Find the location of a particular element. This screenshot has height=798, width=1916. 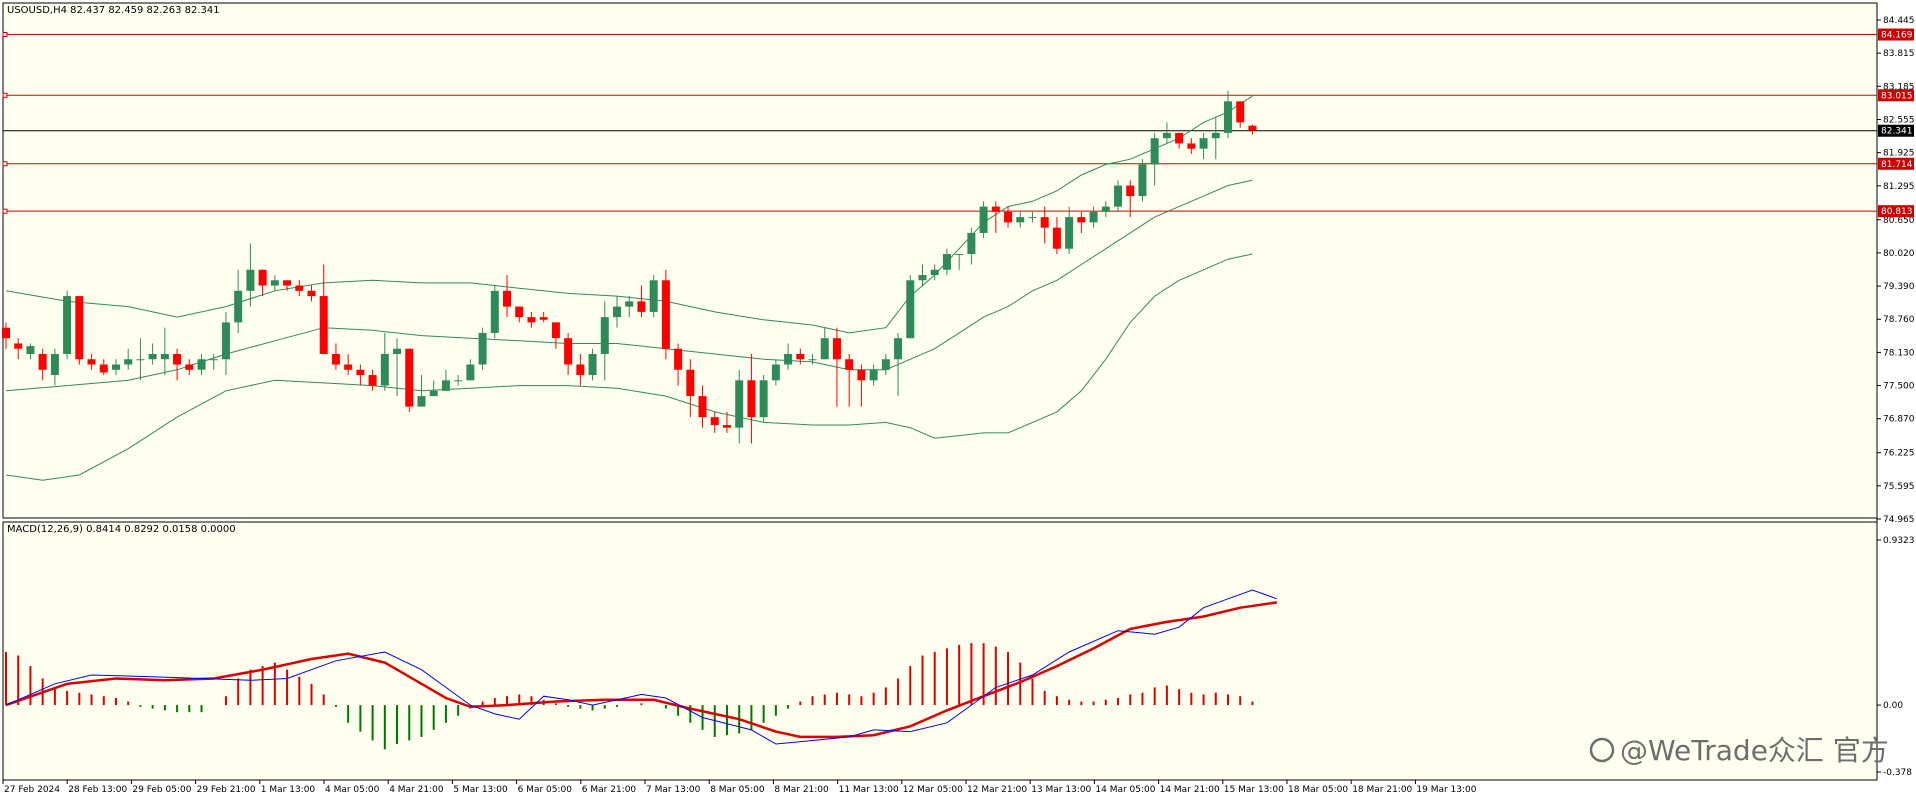

price-level-label: 84.169 is located at coordinates (1897, 36).